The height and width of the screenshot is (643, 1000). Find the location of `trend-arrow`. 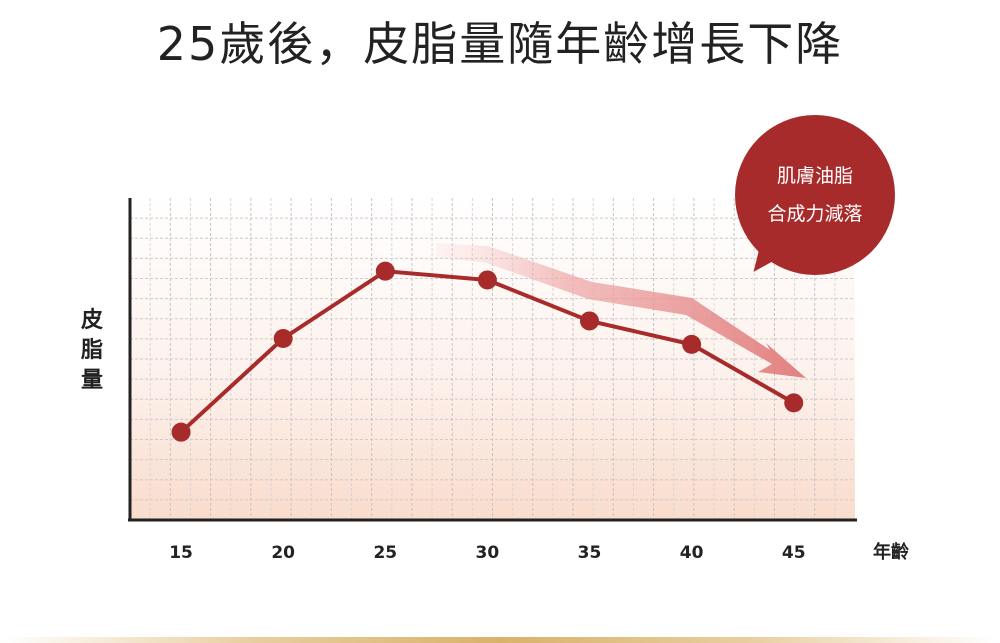

trend-arrow is located at coordinates (621, 310).